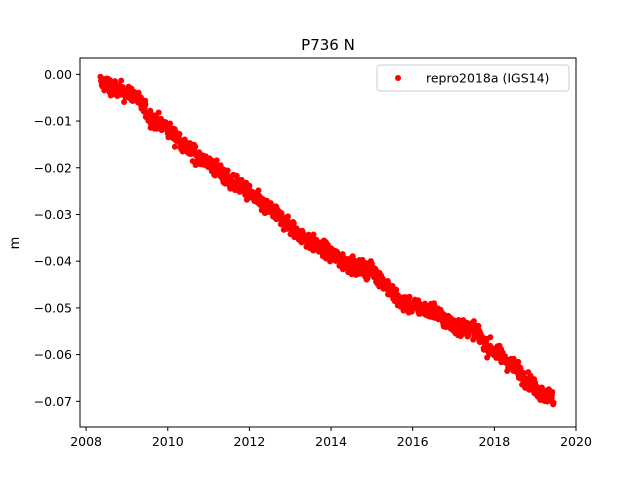 The width and height of the screenshot is (640, 480). I want to click on y-axis-ticks: 0.00 −0.01 −0.02 −0.03 −0.04 −0.05 −0.06 −0.07, so click(57, 238).